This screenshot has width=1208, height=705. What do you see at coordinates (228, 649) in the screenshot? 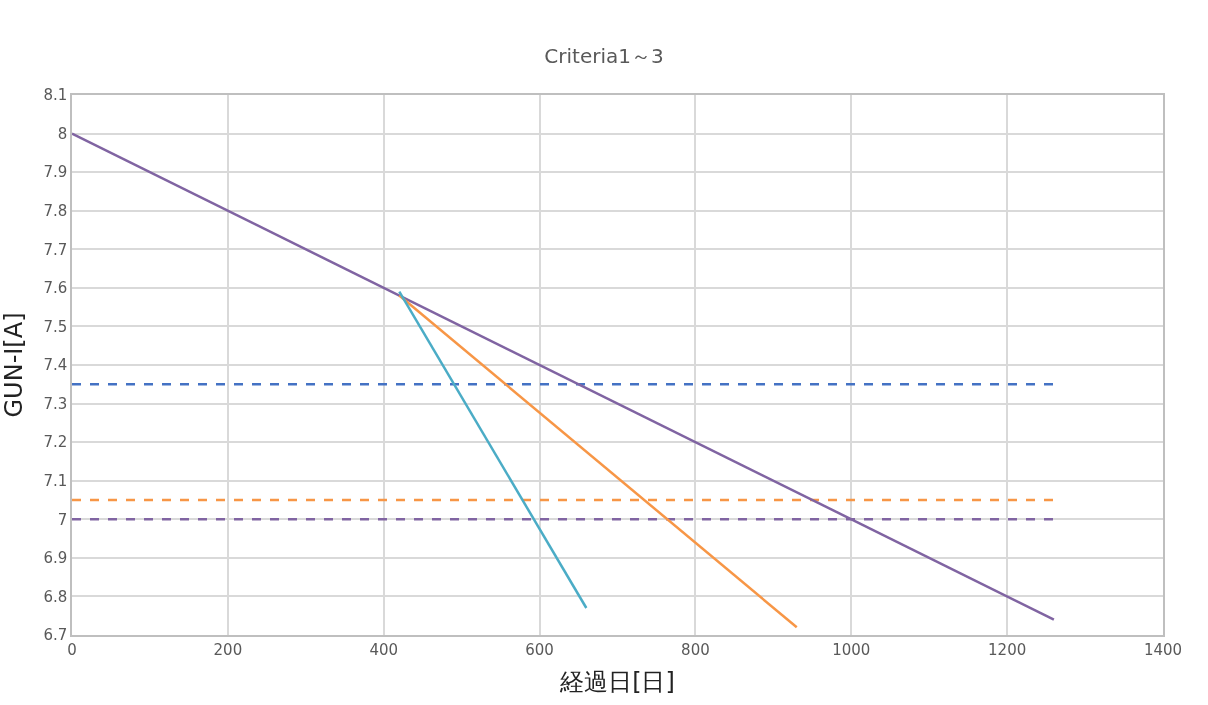
I see `x-tick-label: 200` at bounding box center [228, 649].